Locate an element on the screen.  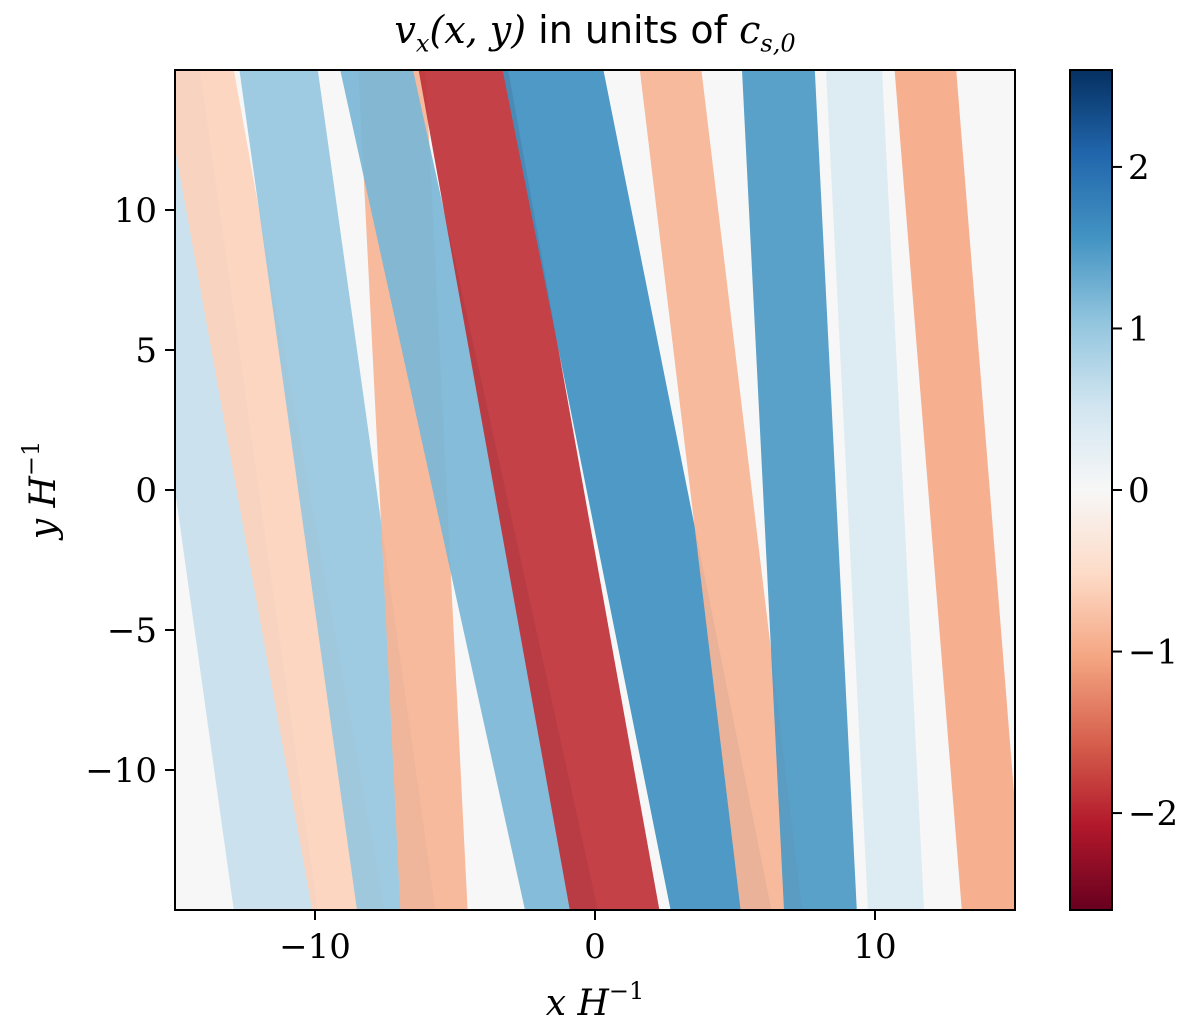
colorbar-gradient is located at coordinates (1091, 490).